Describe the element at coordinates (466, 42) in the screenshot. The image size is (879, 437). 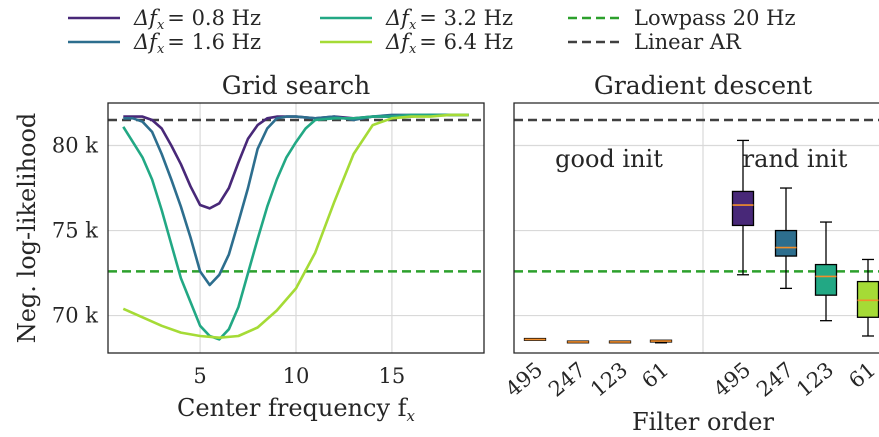
I see `label-value-legend-3: = 6.4 Hz` at that location.